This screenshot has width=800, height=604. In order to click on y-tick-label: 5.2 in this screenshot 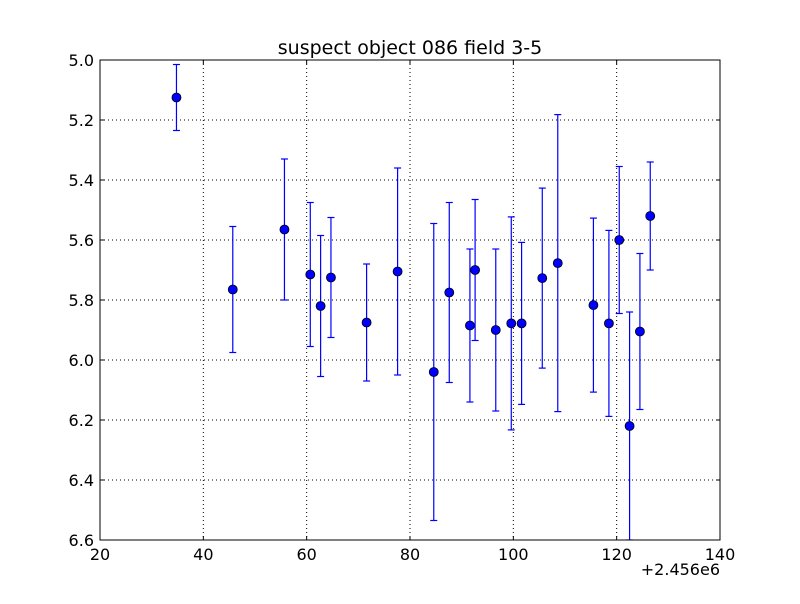, I will do `click(81, 120)`.